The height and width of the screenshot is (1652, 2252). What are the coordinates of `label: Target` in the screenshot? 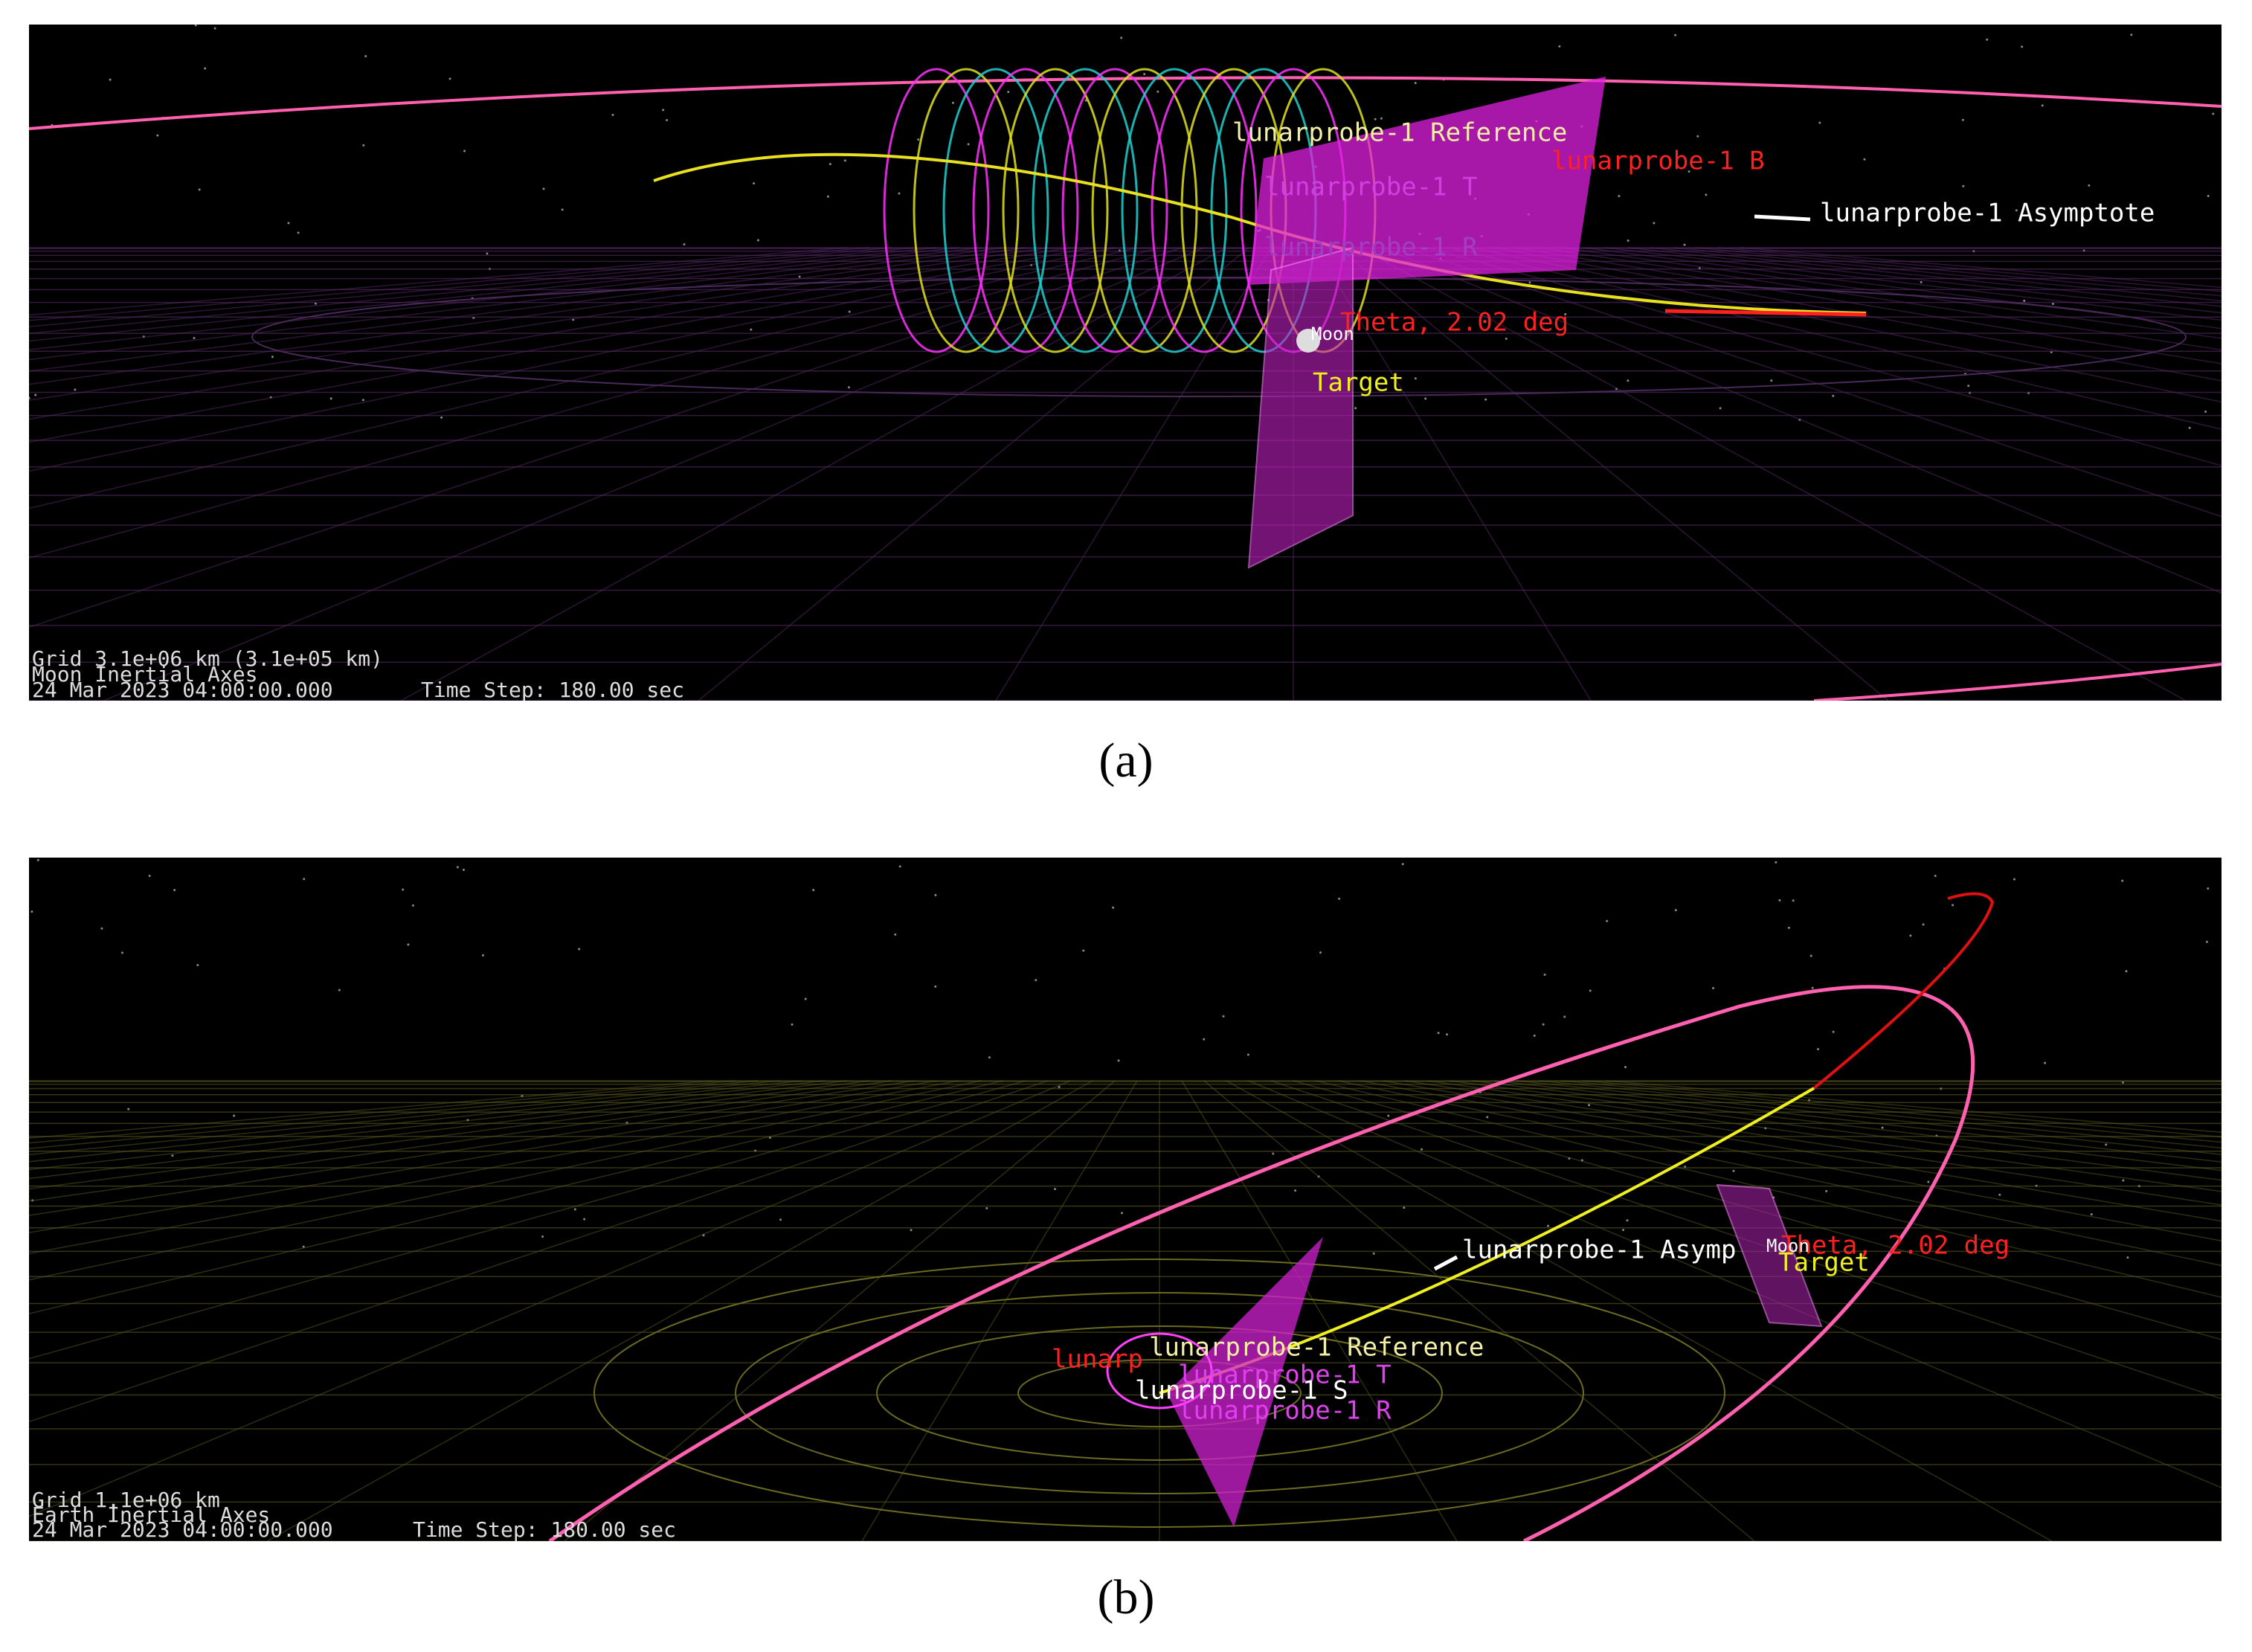 It's located at (1824, 1263).